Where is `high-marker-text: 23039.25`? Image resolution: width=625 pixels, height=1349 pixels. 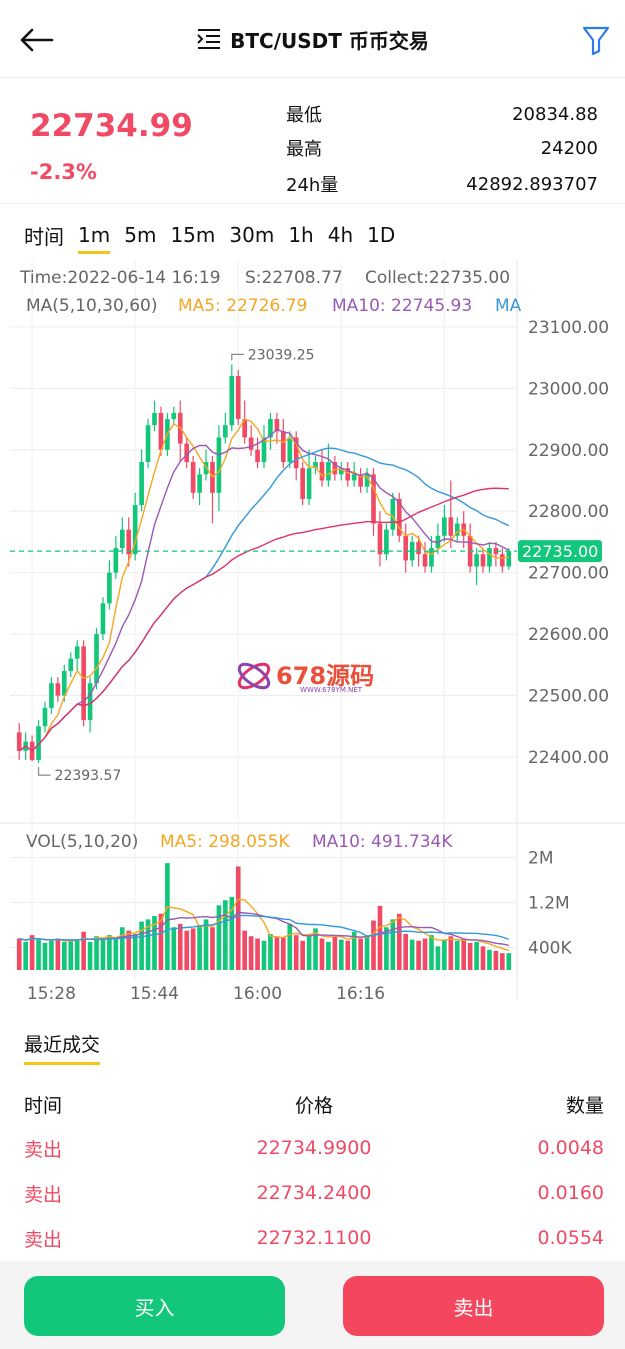 high-marker-text: 23039.25 is located at coordinates (281, 355).